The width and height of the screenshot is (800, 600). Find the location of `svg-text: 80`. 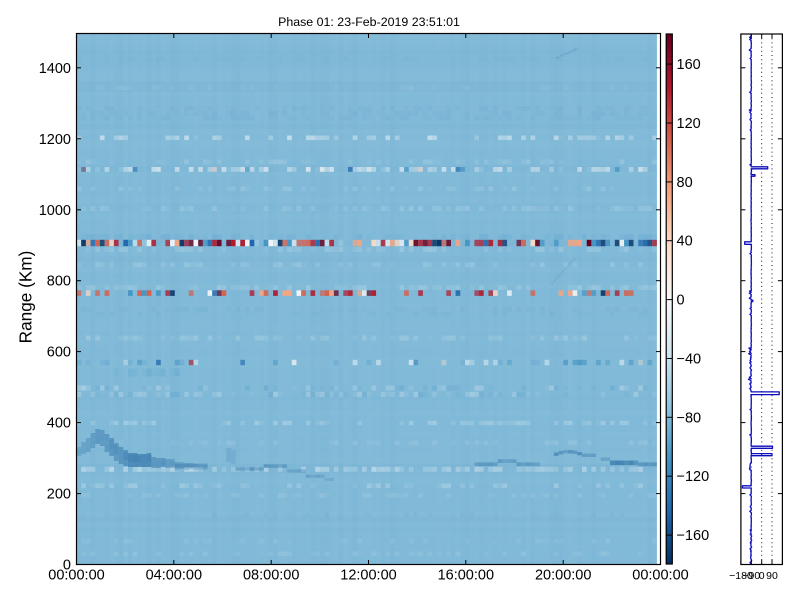

svg-text: 80 is located at coordinates (685, 183).